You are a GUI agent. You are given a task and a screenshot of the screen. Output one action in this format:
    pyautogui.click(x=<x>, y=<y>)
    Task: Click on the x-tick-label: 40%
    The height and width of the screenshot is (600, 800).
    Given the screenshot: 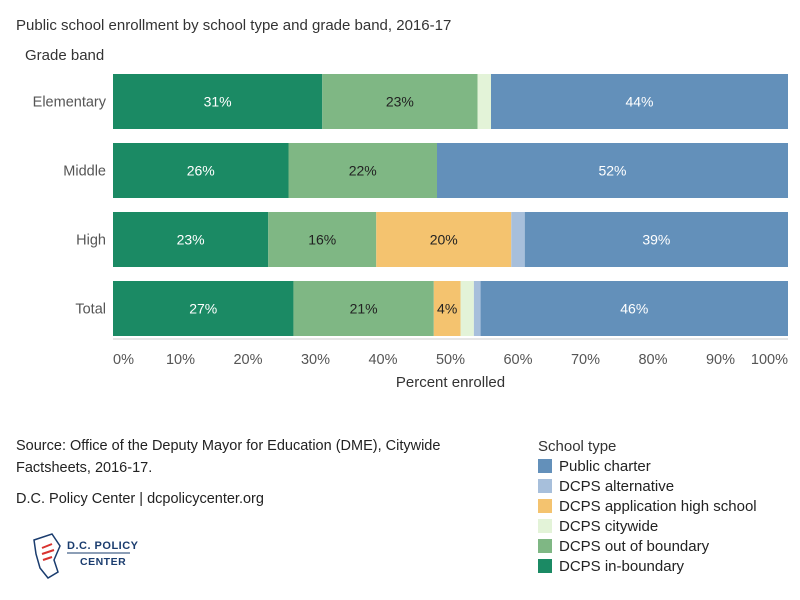 What is the action you would take?
    pyautogui.click(x=382, y=360)
    